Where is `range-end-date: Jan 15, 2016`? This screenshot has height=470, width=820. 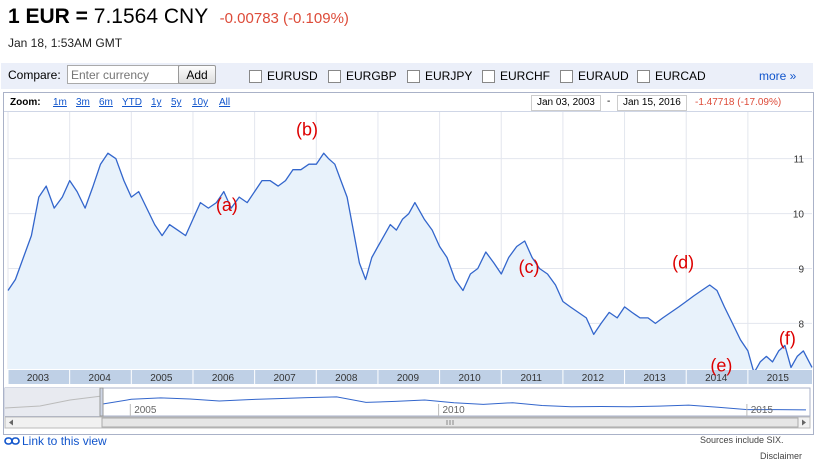 range-end-date: Jan 15, 2016 is located at coordinates (652, 103).